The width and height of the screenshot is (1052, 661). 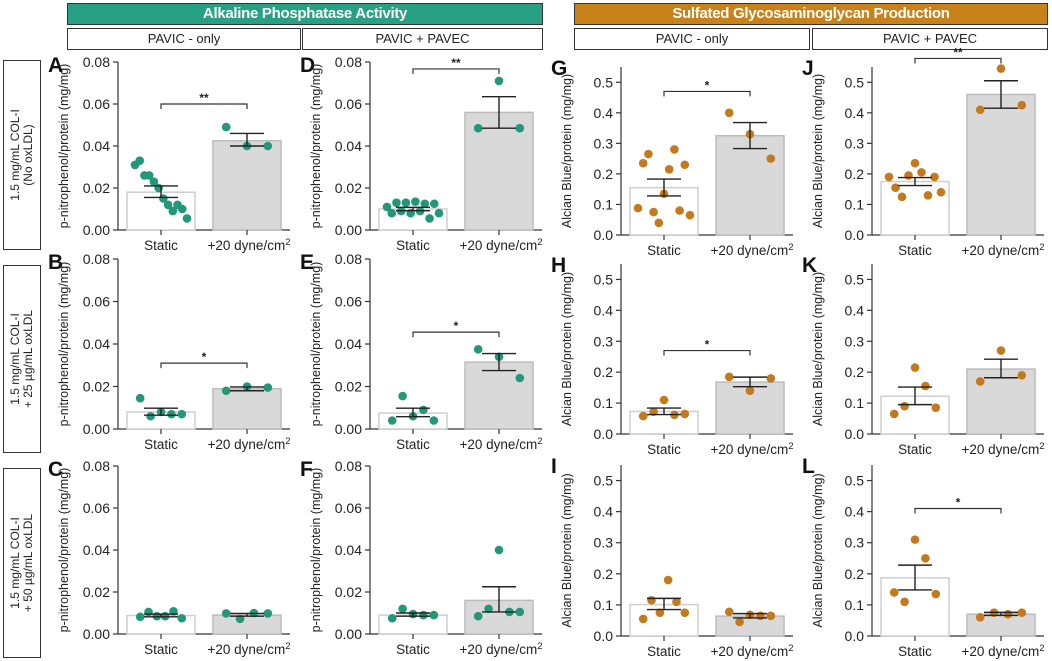 What do you see at coordinates (55, 262) in the screenshot?
I see `panel-letter: B` at bounding box center [55, 262].